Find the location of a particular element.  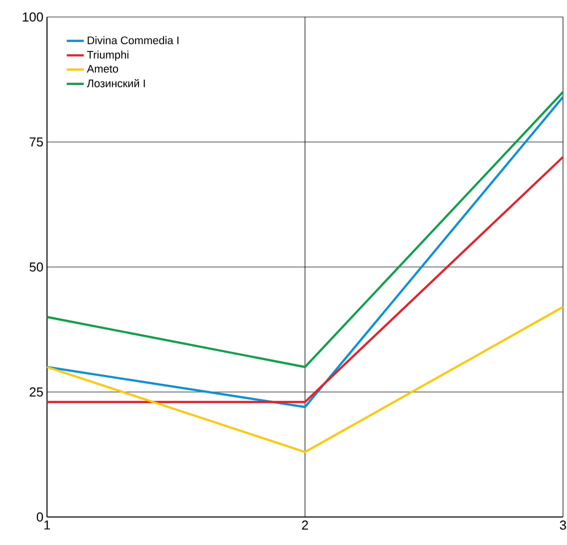

y-tick-label: 0 is located at coordinates (39, 517).